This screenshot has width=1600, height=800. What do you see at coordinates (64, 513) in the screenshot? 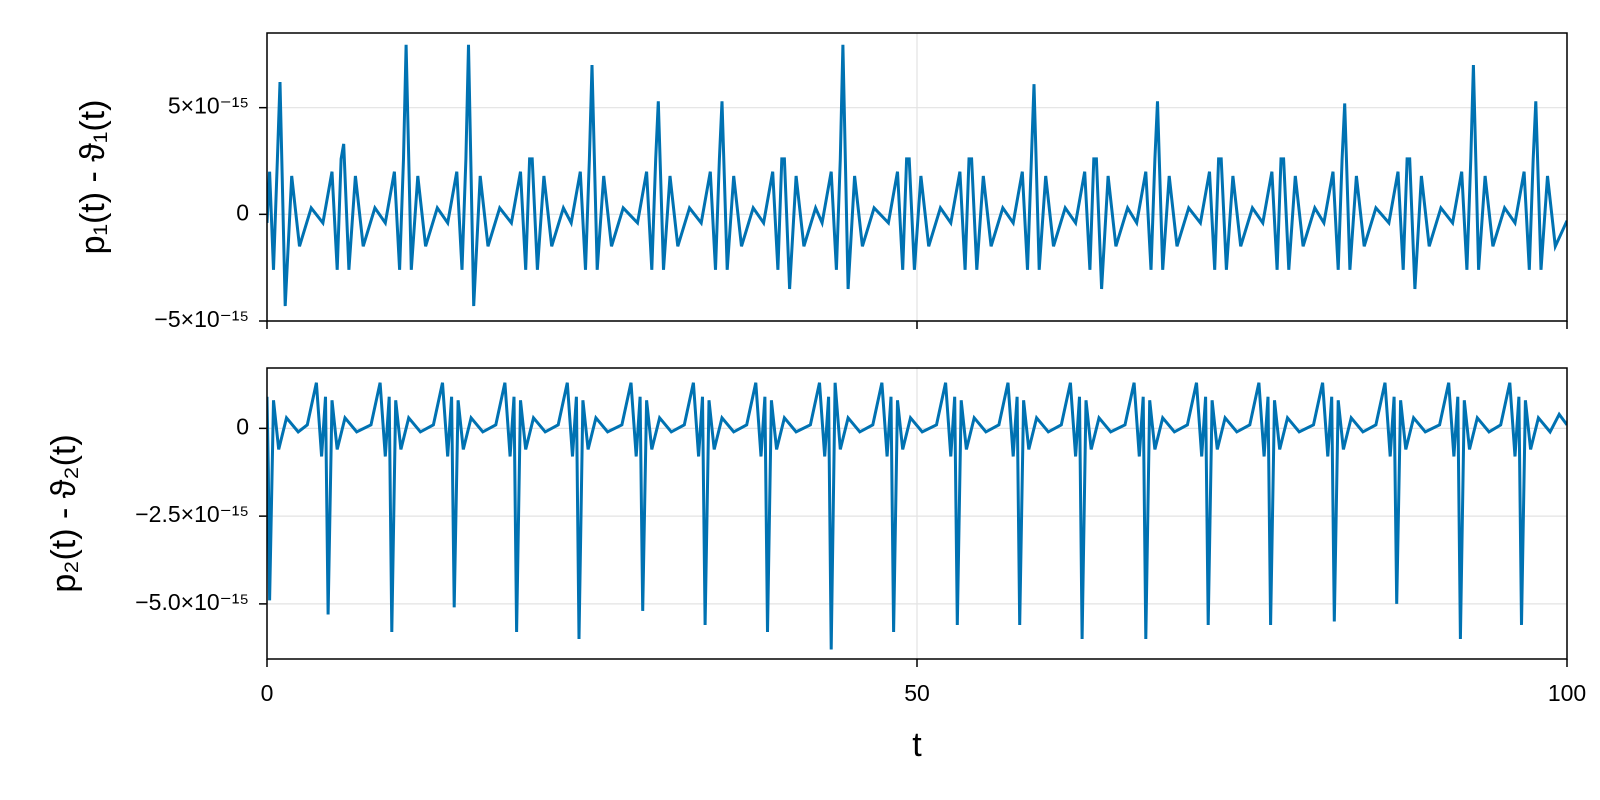
I see `y-axis-label: p₂(t) - ϑ₂(t)` at bounding box center [64, 513].